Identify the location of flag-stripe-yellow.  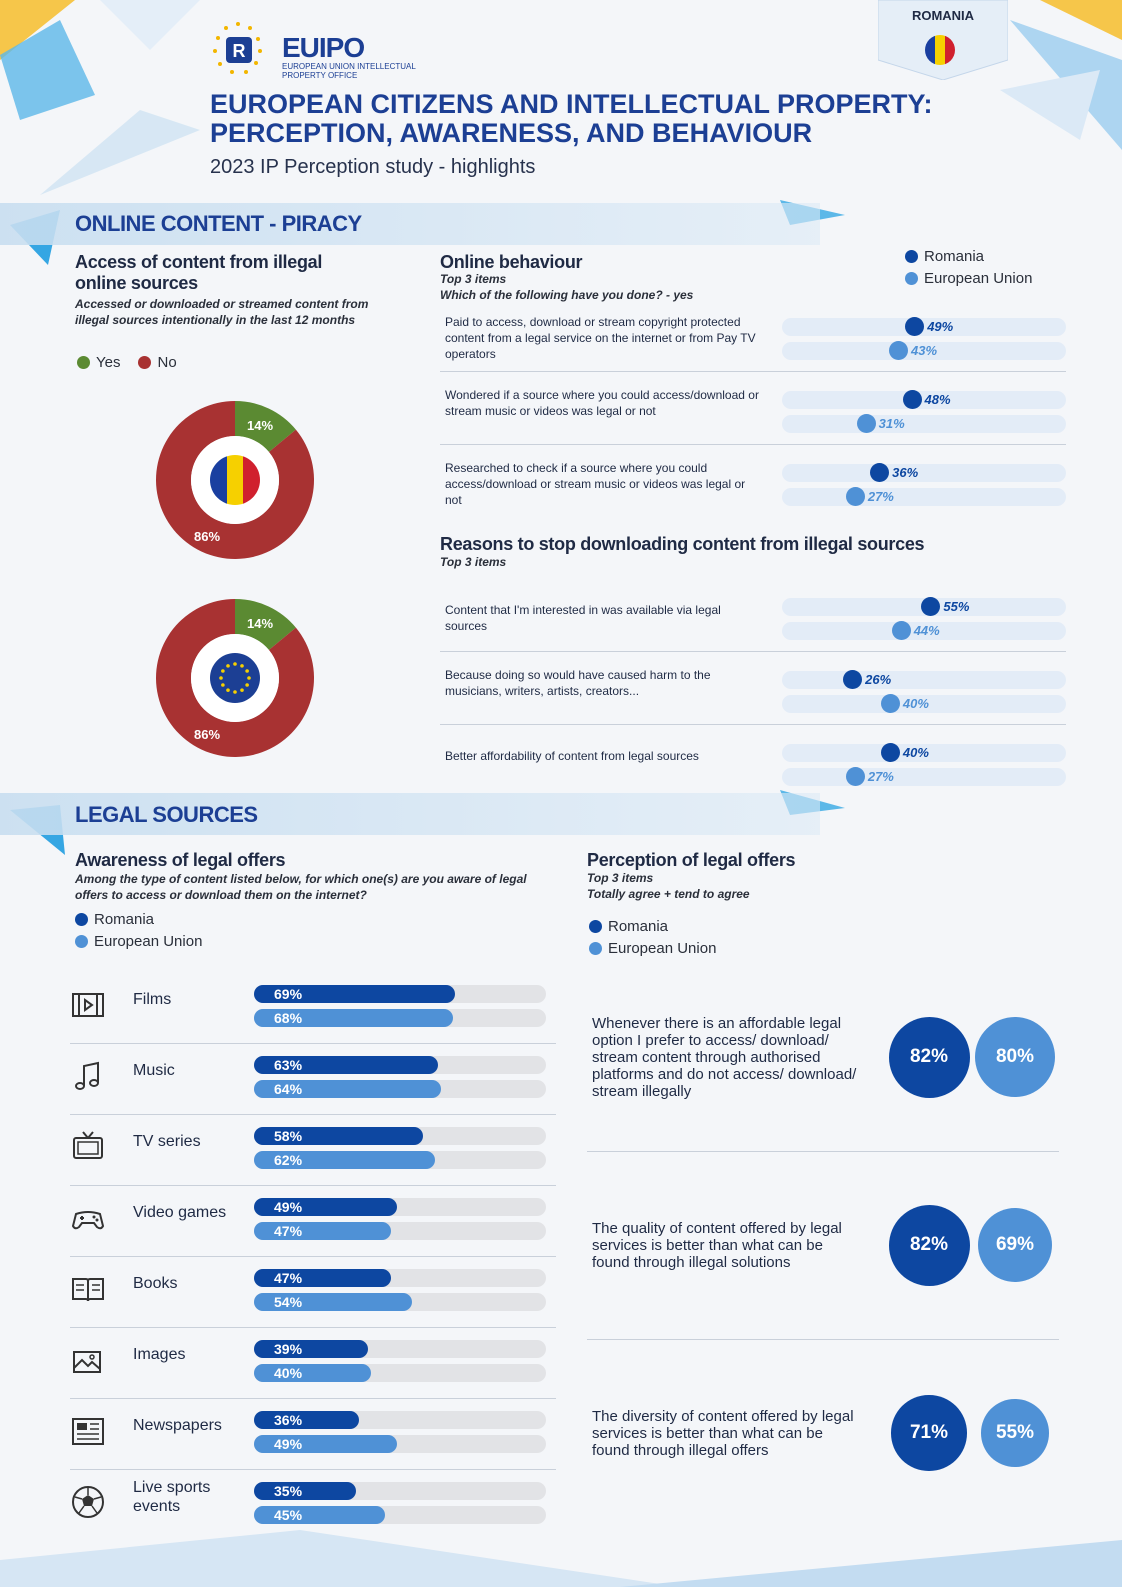
(235, 480).